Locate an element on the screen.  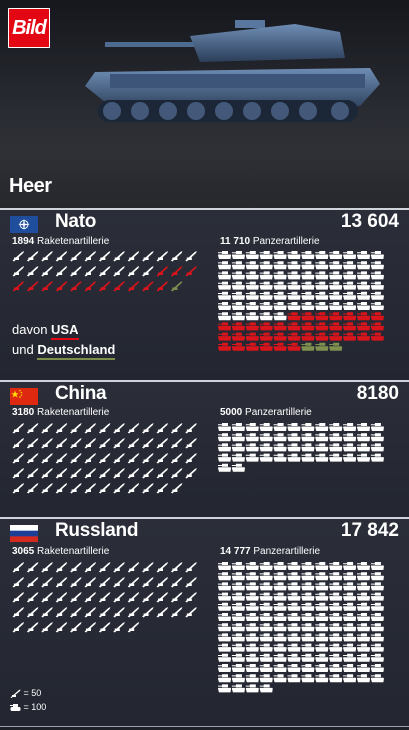
hero-title: Heer is located at coordinates (30, 186).